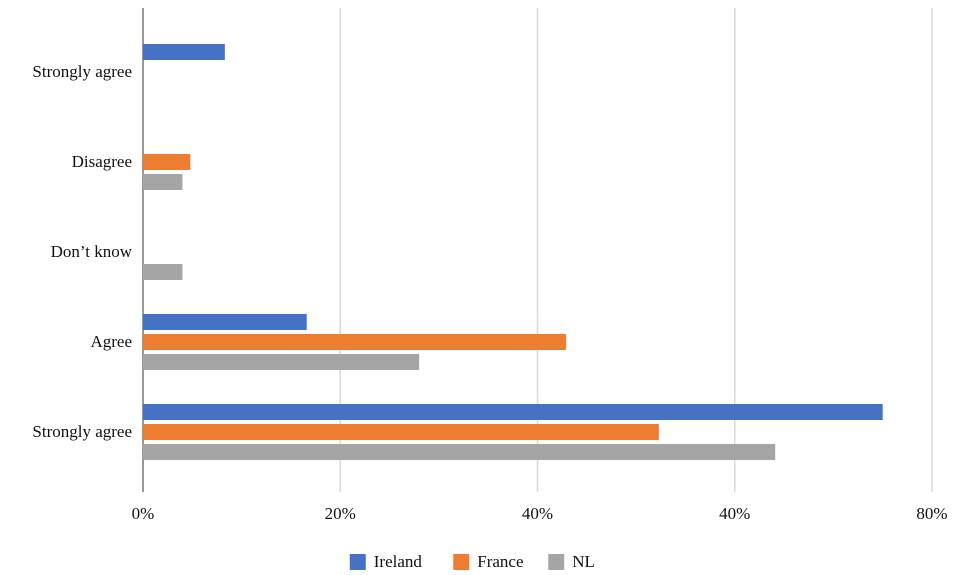  What do you see at coordinates (340, 513) in the screenshot?
I see `x-tick-label: 20%` at bounding box center [340, 513].